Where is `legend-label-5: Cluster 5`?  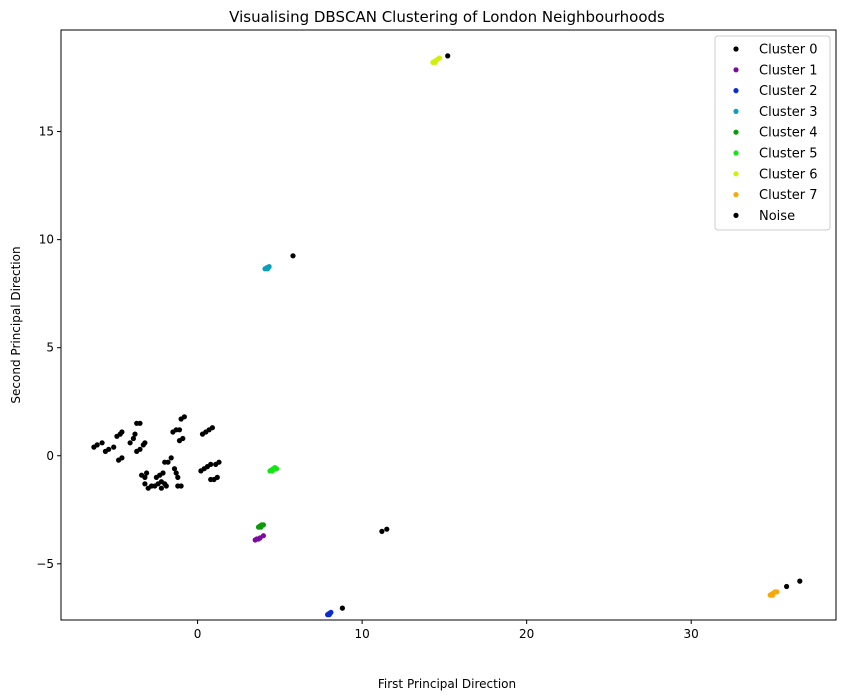
legend-label-5: Cluster 5 is located at coordinates (788, 154).